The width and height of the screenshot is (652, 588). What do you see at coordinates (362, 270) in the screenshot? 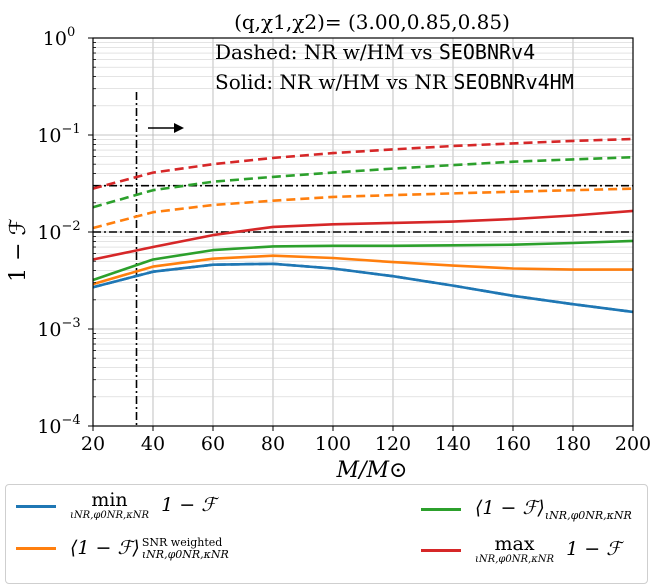
I see `series-line-snr-solid` at bounding box center [362, 270].